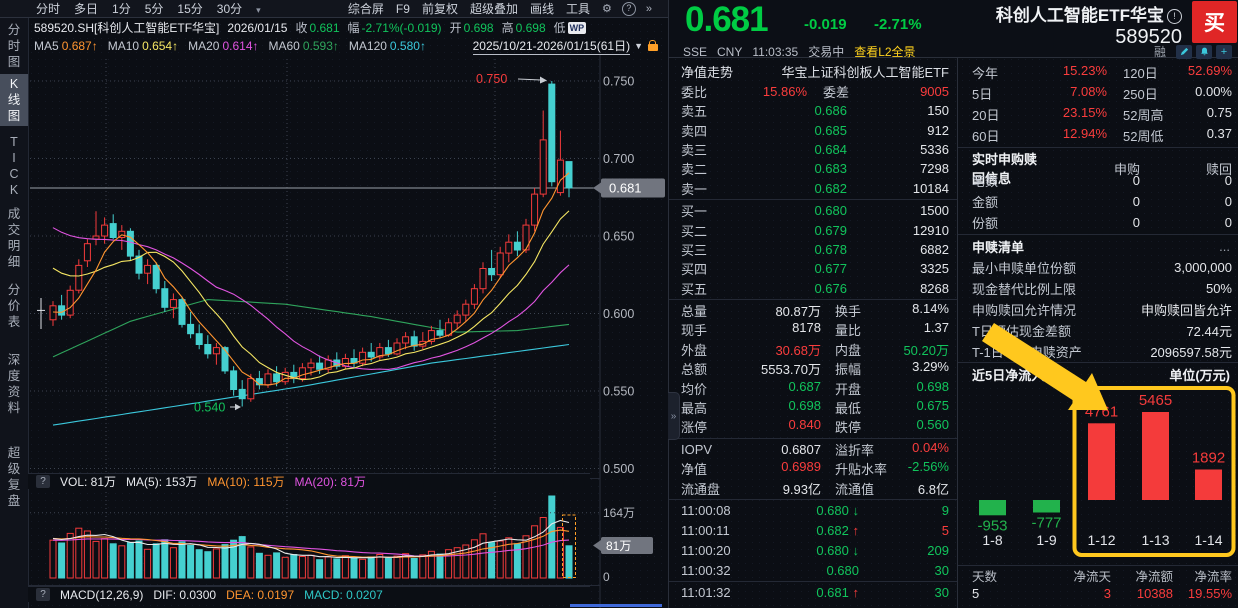  What do you see at coordinates (941, 570) in the screenshot?
I see `tick-qty: 30` at bounding box center [941, 570].